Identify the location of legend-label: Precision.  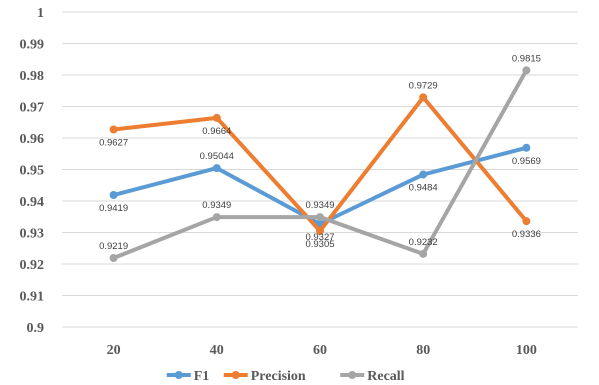
(278, 376).